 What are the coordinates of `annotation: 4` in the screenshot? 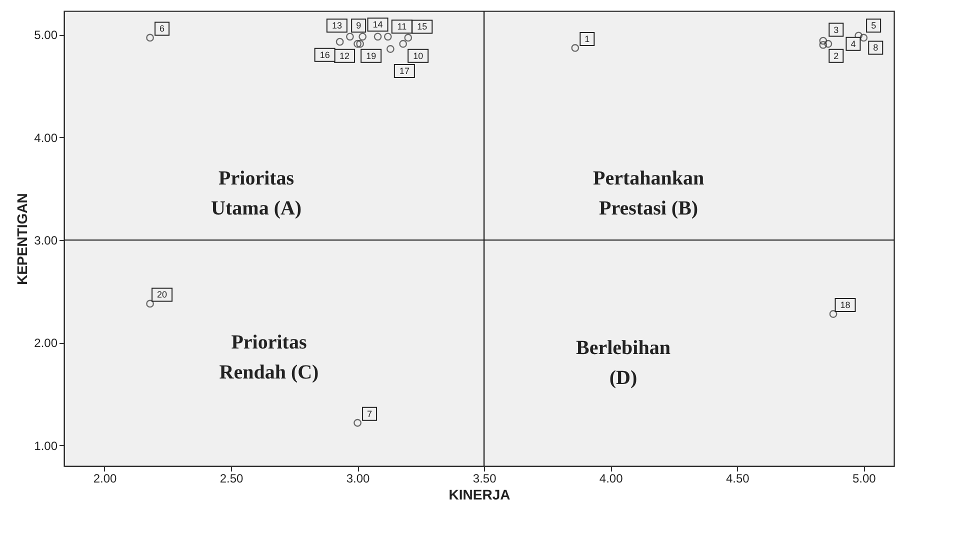 It's located at (853, 43).